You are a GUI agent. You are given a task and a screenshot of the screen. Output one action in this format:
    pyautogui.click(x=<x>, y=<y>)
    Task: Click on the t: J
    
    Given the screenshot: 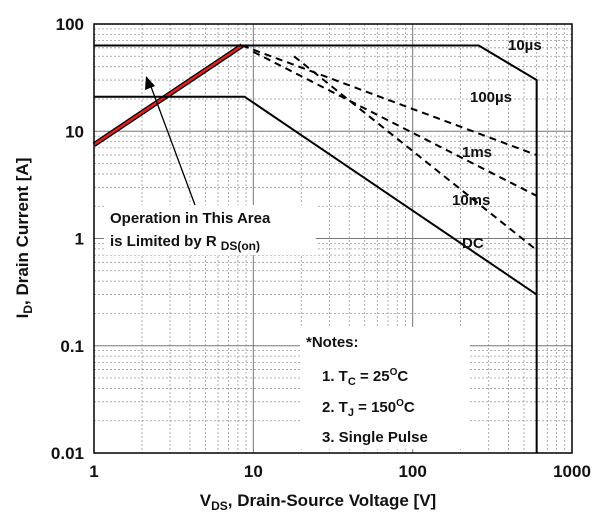 What is the action you would take?
    pyautogui.click(x=351, y=413)
    